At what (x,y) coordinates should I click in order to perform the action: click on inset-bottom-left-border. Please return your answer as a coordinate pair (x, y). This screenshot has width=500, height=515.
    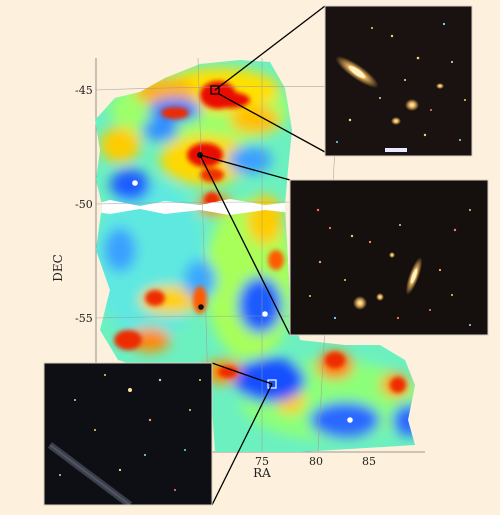
    Looking at the image, I should click on (128, 434).